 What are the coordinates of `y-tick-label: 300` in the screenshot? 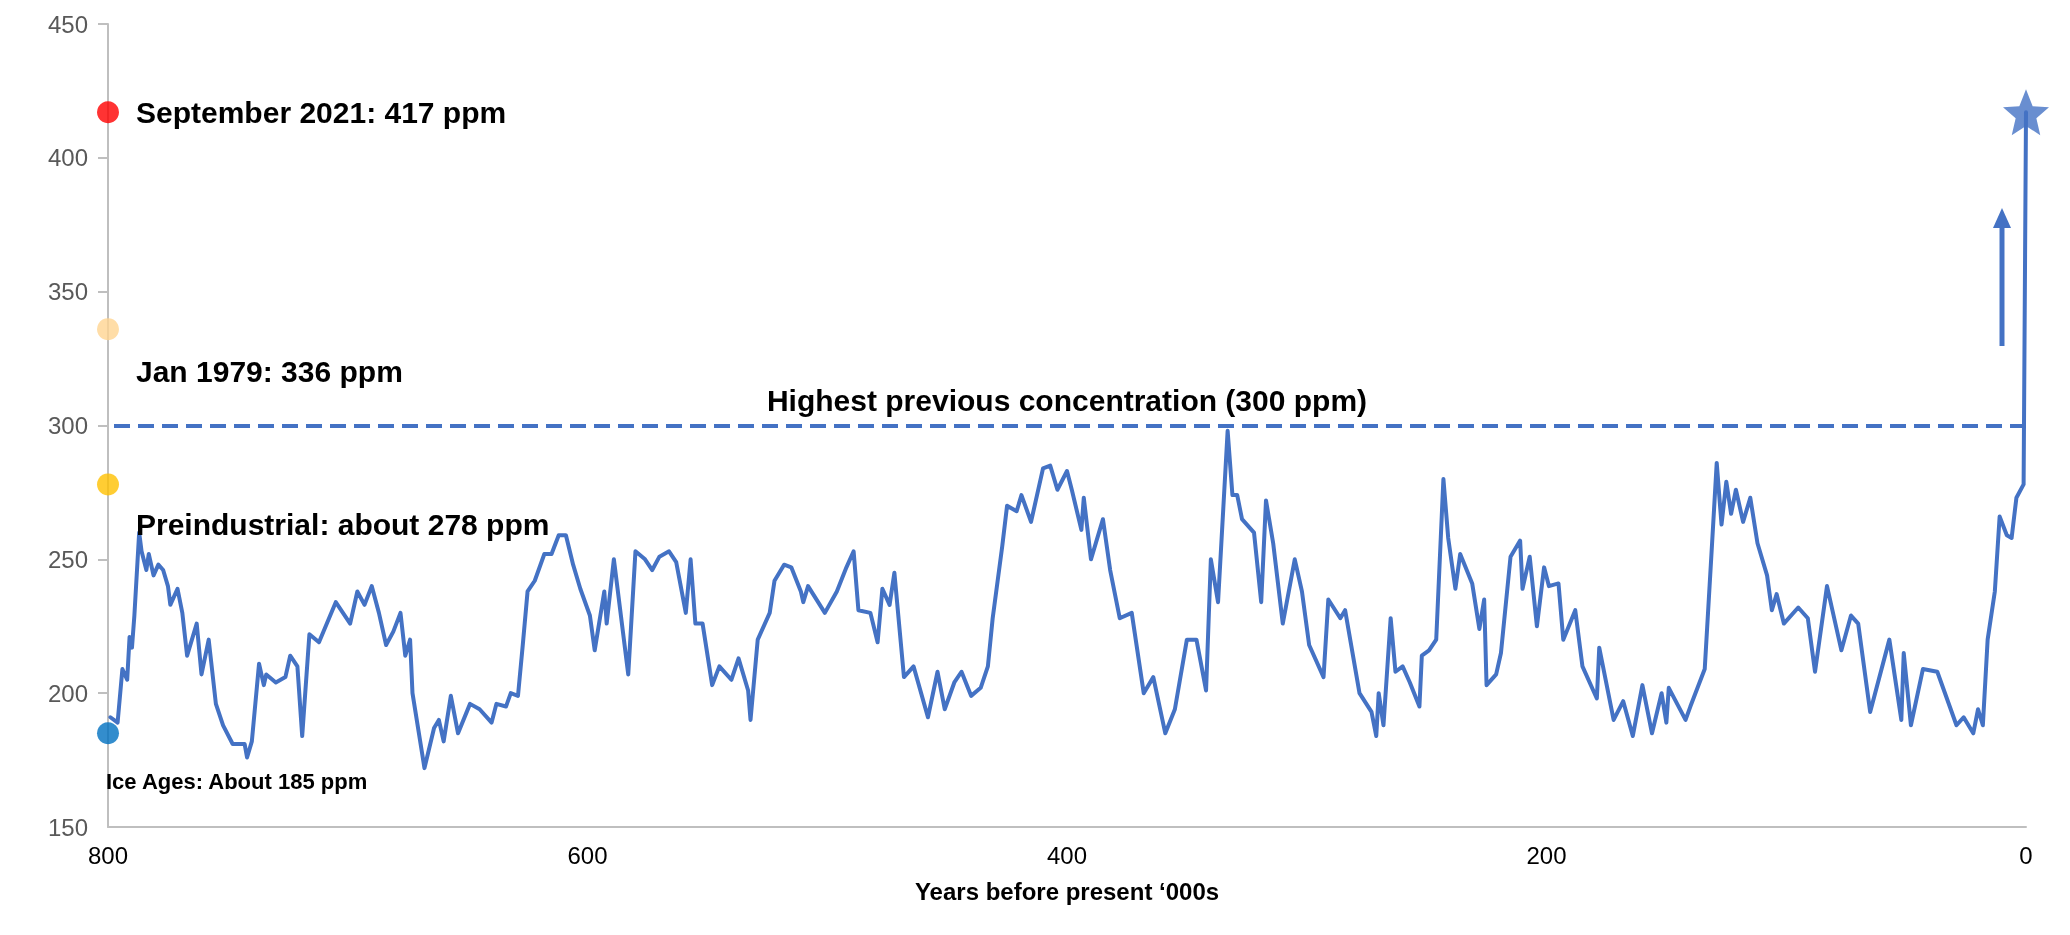 It's located at (67, 425).